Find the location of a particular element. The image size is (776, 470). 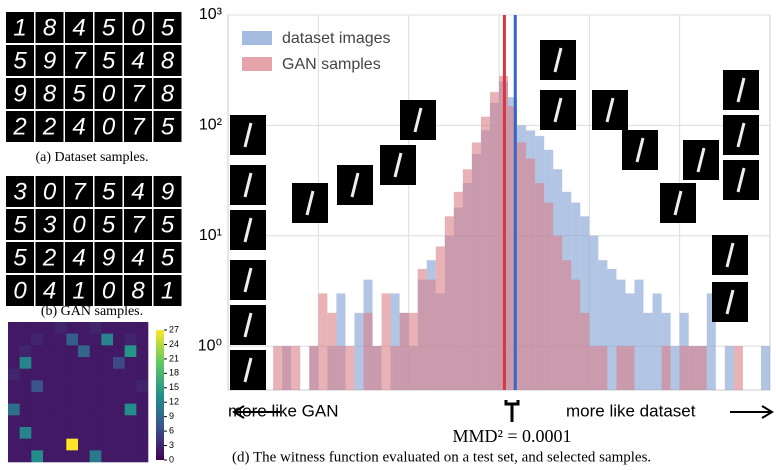

digit: 1 is located at coordinates (19, 27).